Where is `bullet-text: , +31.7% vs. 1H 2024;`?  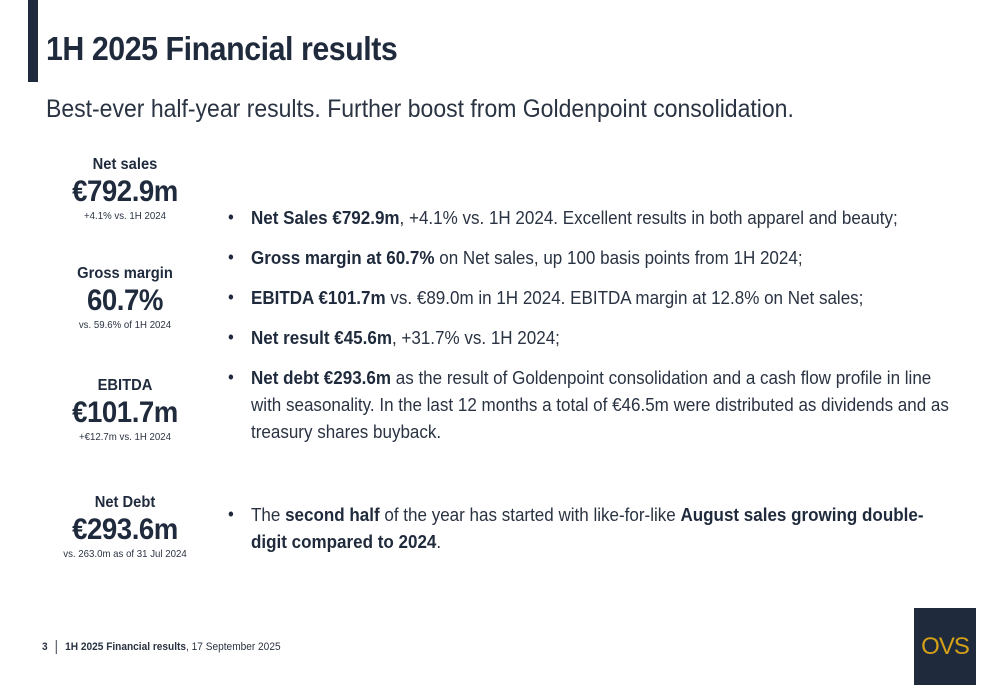
bullet-text: , +31.7% vs. 1H 2024; is located at coordinates (475, 337).